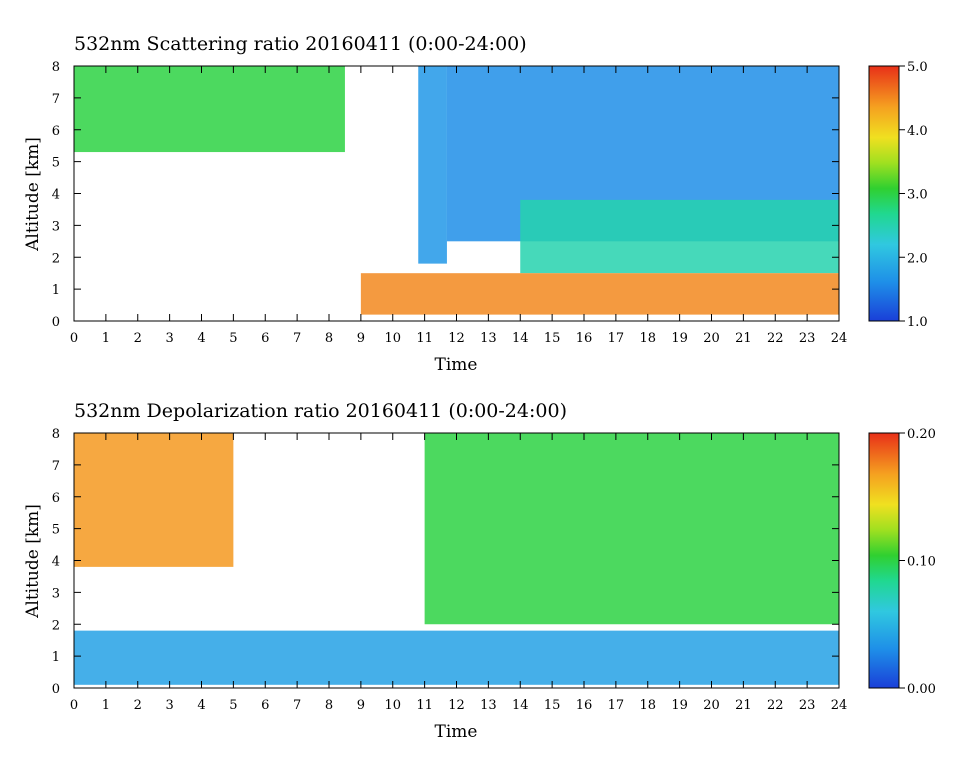  Describe the element at coordinates (917, 322) in the screenshot. I see `colorbar-tick-label: 1.0` at that location.